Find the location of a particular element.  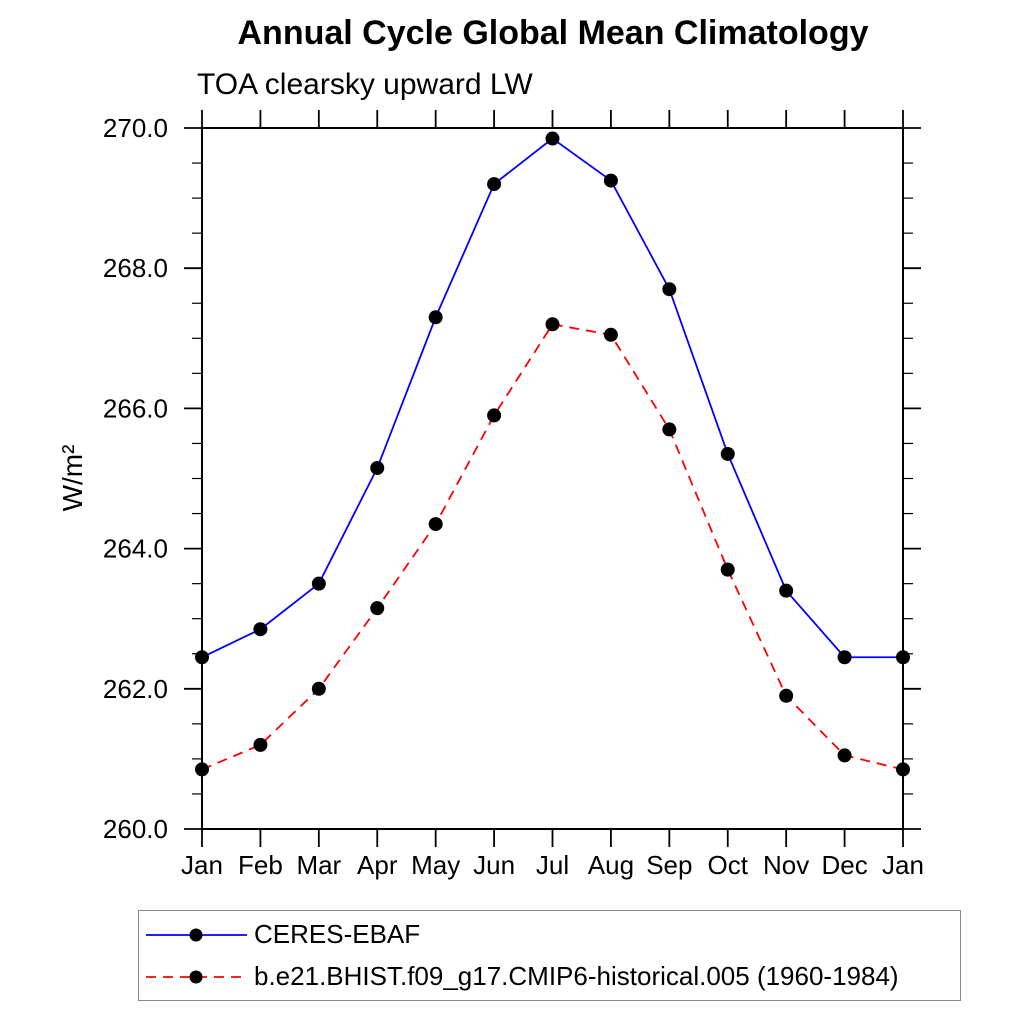

y-tick-label: 266.0 is located at coordinates (135, 408).